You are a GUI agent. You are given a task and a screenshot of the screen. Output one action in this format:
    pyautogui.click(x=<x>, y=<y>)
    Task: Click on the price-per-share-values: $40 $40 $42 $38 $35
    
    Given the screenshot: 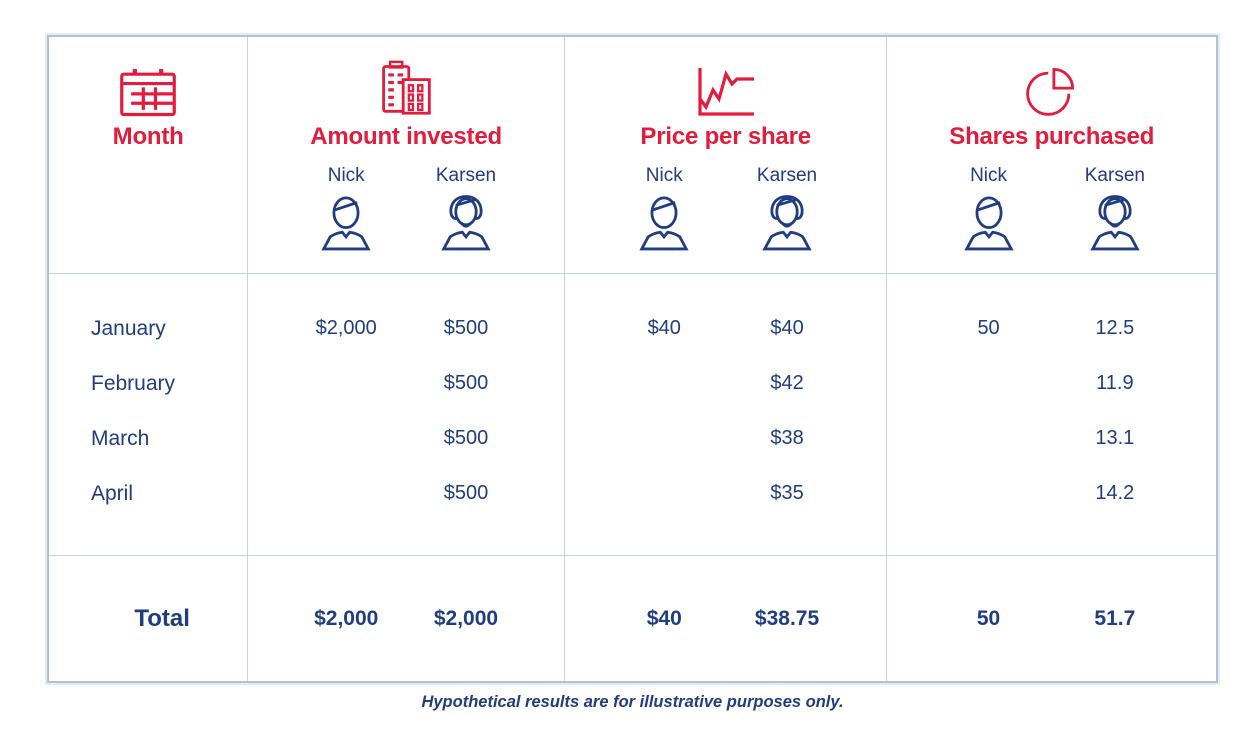 What is the action you would take?
    pyautogui.click(x=725, y=414)
    